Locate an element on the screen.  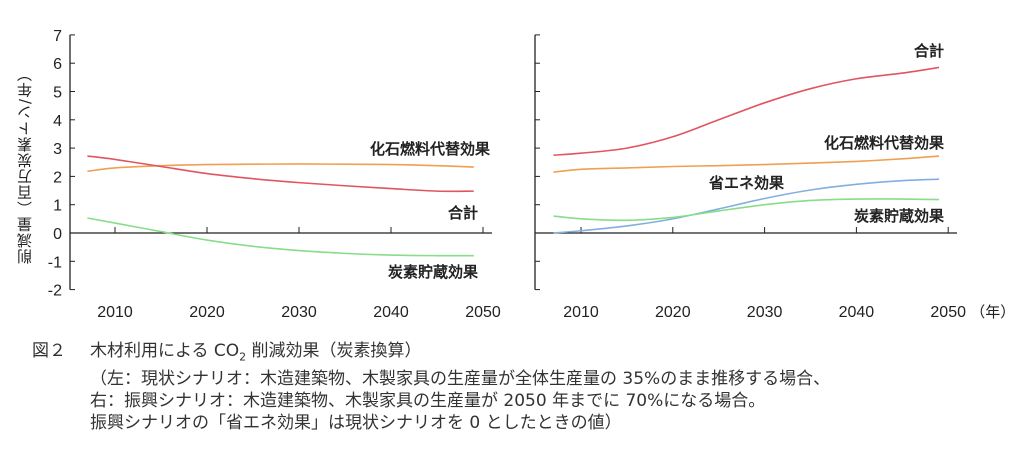
y-tick-label: 0 is located at coordinates (57, 234).